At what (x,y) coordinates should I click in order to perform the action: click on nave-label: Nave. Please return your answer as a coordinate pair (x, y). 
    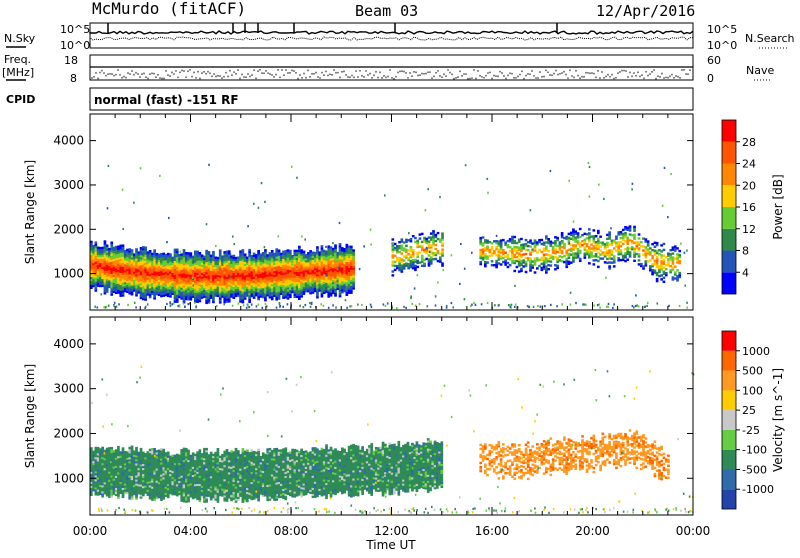
    Looking at the image, I should click on (760, 70).